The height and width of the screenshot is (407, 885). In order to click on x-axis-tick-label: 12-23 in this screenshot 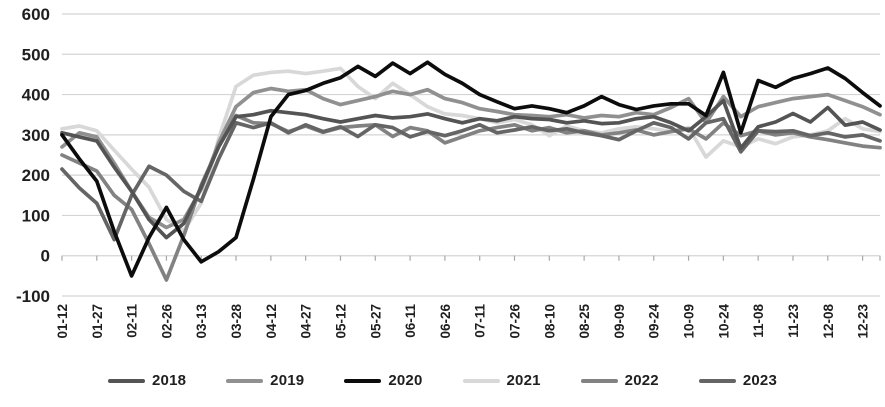, I will do `click(863, 321)`.